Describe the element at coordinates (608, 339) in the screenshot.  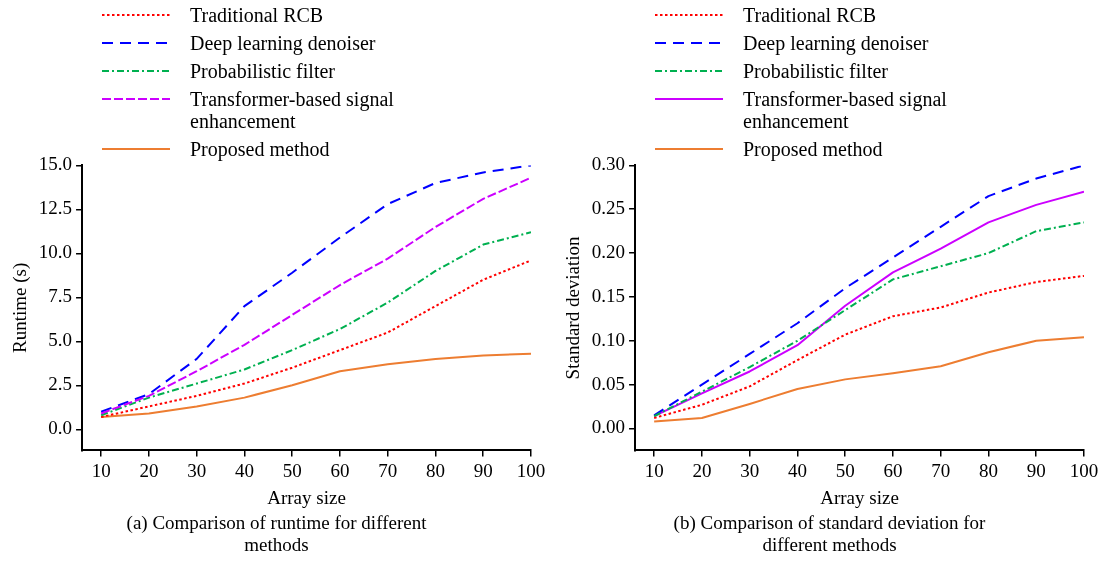
I see `y-tick-label: 0.10` at that location.